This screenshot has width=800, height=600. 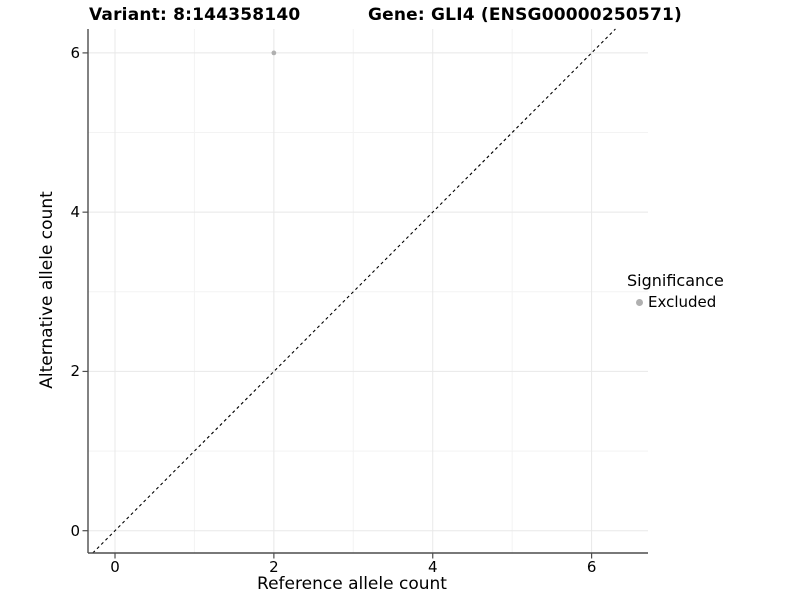 I want to click on y-tick-label: 2, so click(x=75, y=371).